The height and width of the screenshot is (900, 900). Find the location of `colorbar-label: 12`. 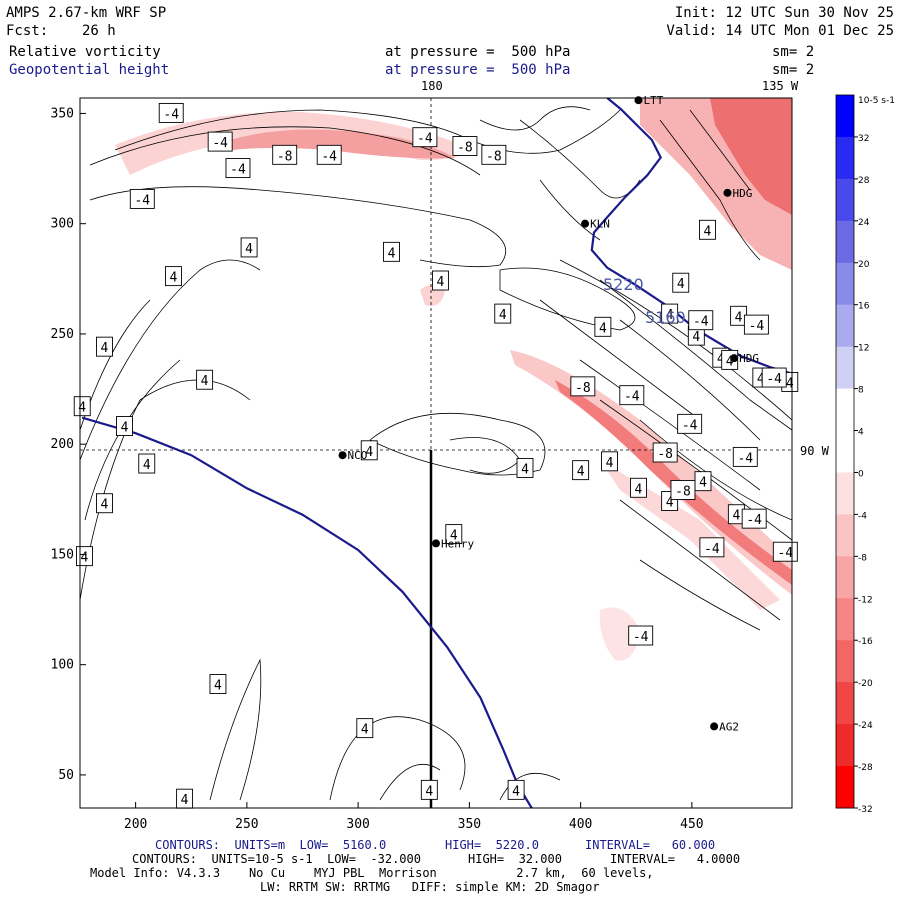

colorbar-label: 12 is located at coordinates (863, 349).